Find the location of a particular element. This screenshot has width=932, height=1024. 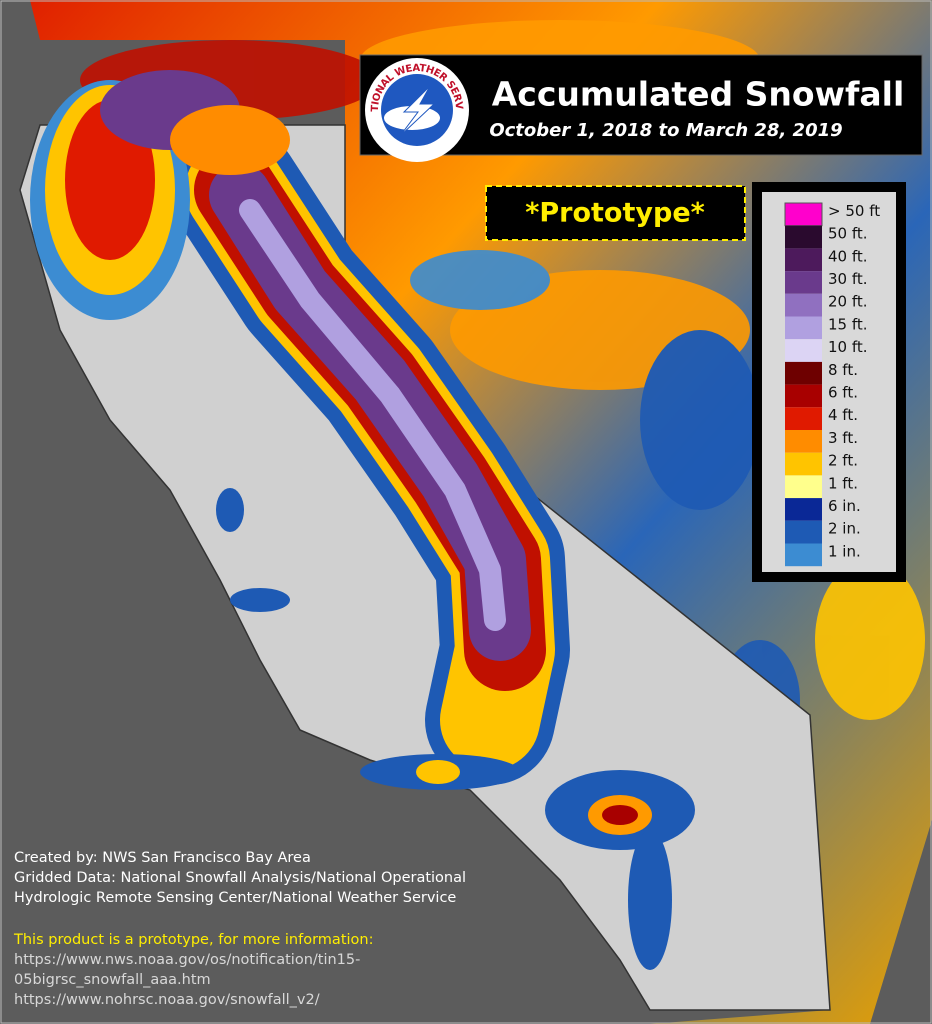

legend-label: 6 ft. is located at coordinates (843, 392).